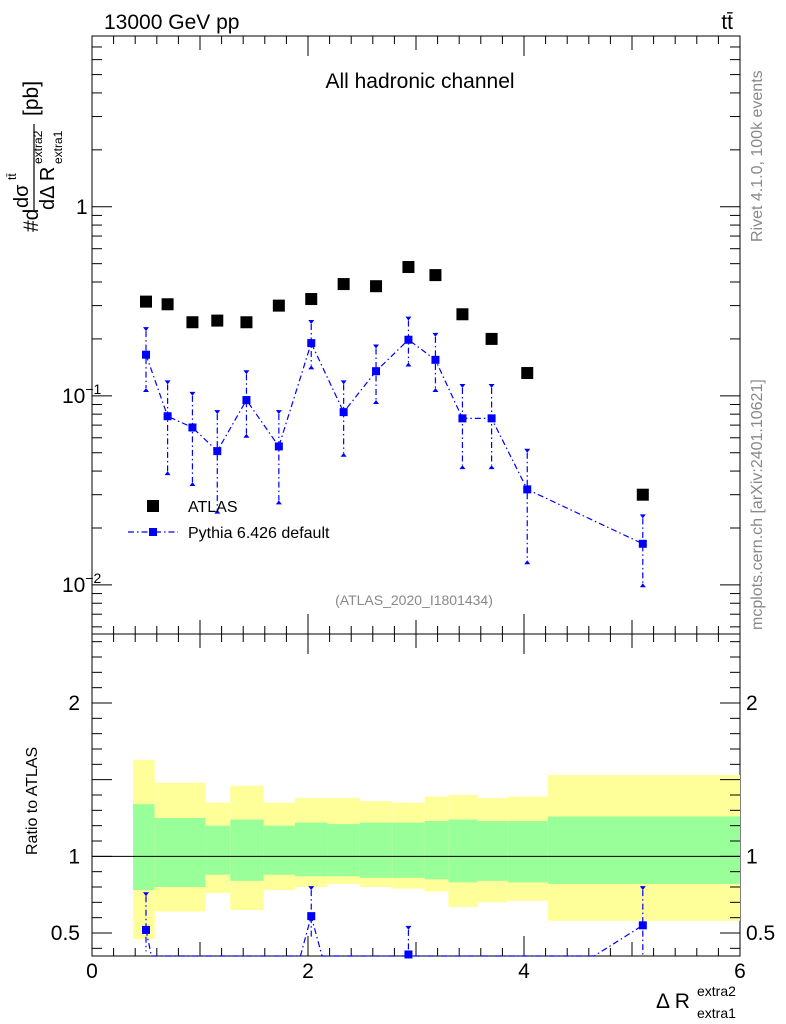 Image resolution: width=786 pixels, height=1024 pixels. What do you see at coordinates (752, 856) in the screenshot?
I see `y-ratio-tick-label-right-1: 1` at bounding box center [752, 856].